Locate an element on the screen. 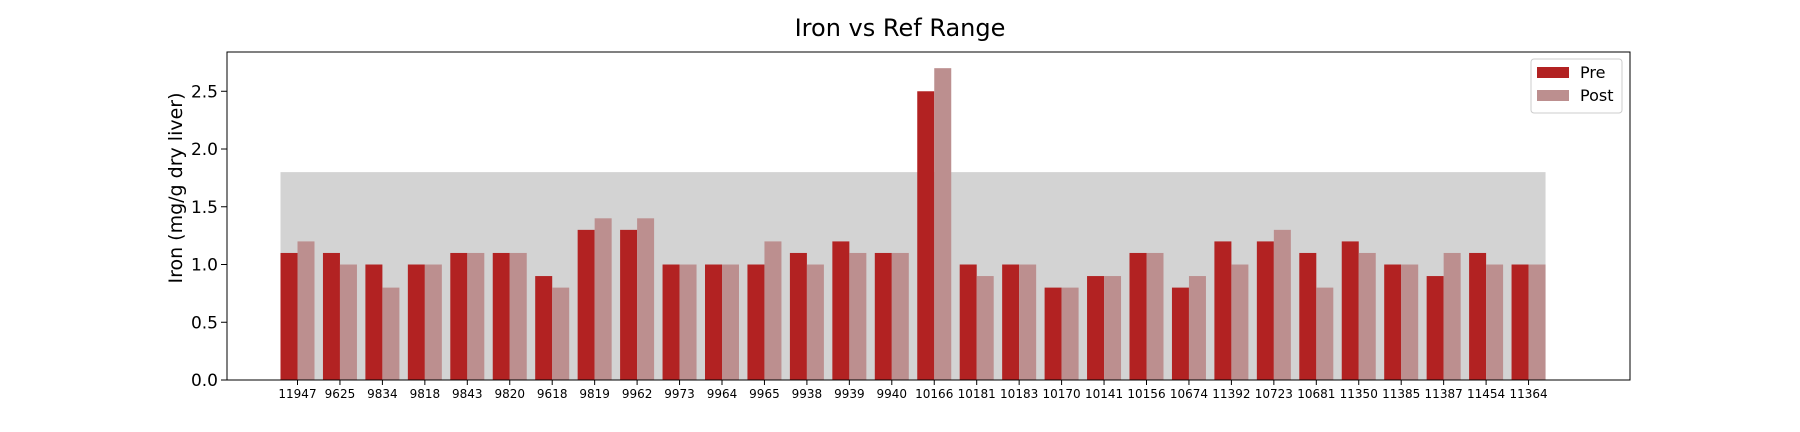  x-tick-label: 11350 is located at coordinates (1359, 394).